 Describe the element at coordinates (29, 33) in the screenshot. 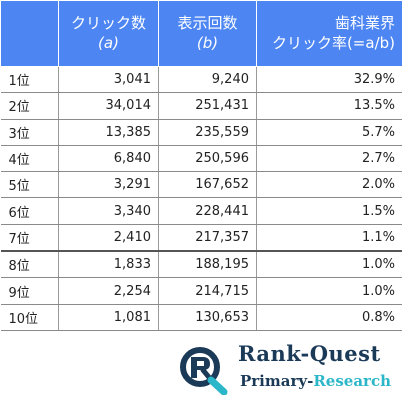

I see `header-rank` at that location.